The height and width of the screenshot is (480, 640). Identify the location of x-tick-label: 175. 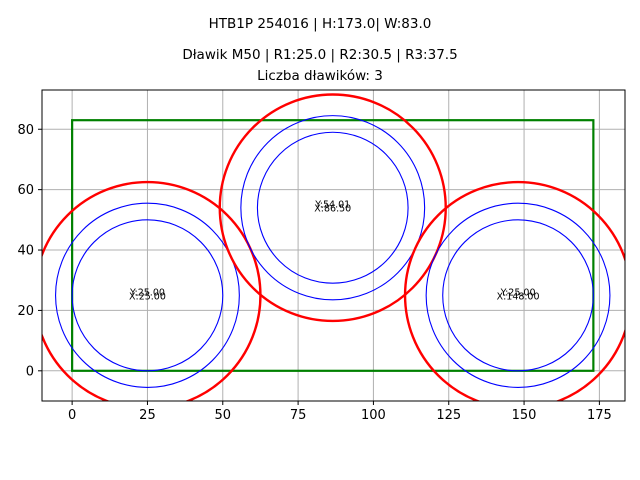
(599, 415).